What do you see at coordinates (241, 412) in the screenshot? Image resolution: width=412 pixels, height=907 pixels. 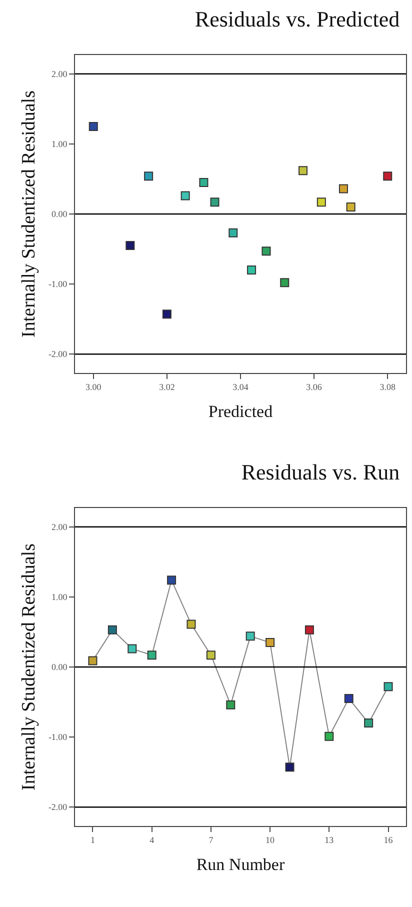 I see `x-axis-title: Predicted` at bounding box center [241, 412].